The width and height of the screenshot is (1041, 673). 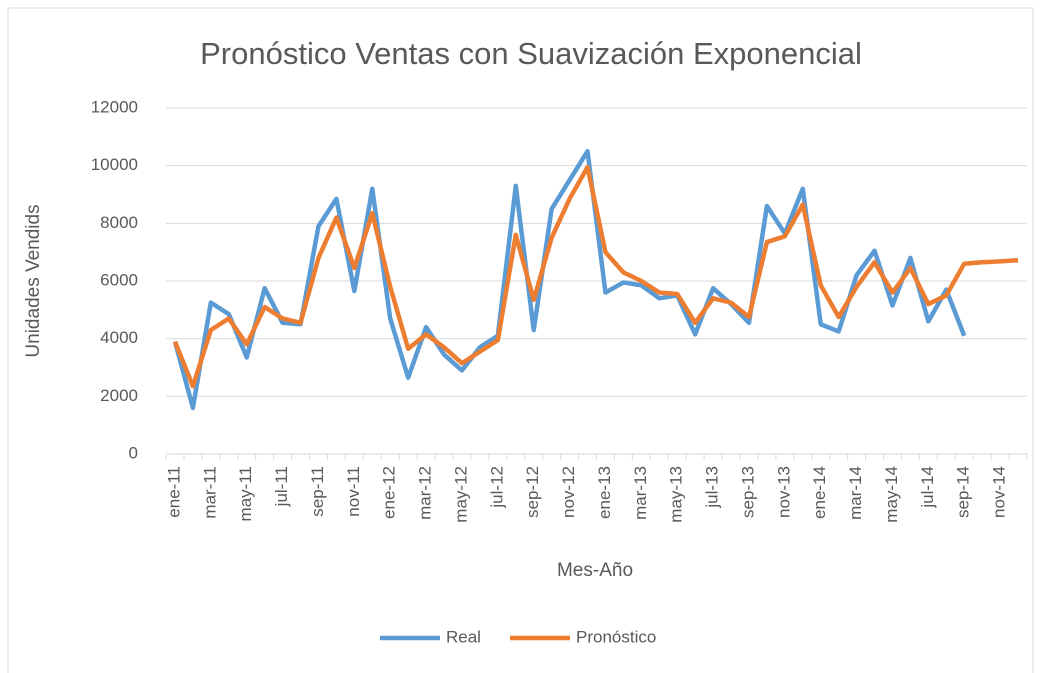 What do you see at coordinates (532, 492) in the screenshot?
I see `x-tick-label: sep-12` at bounding box center [532, 492].